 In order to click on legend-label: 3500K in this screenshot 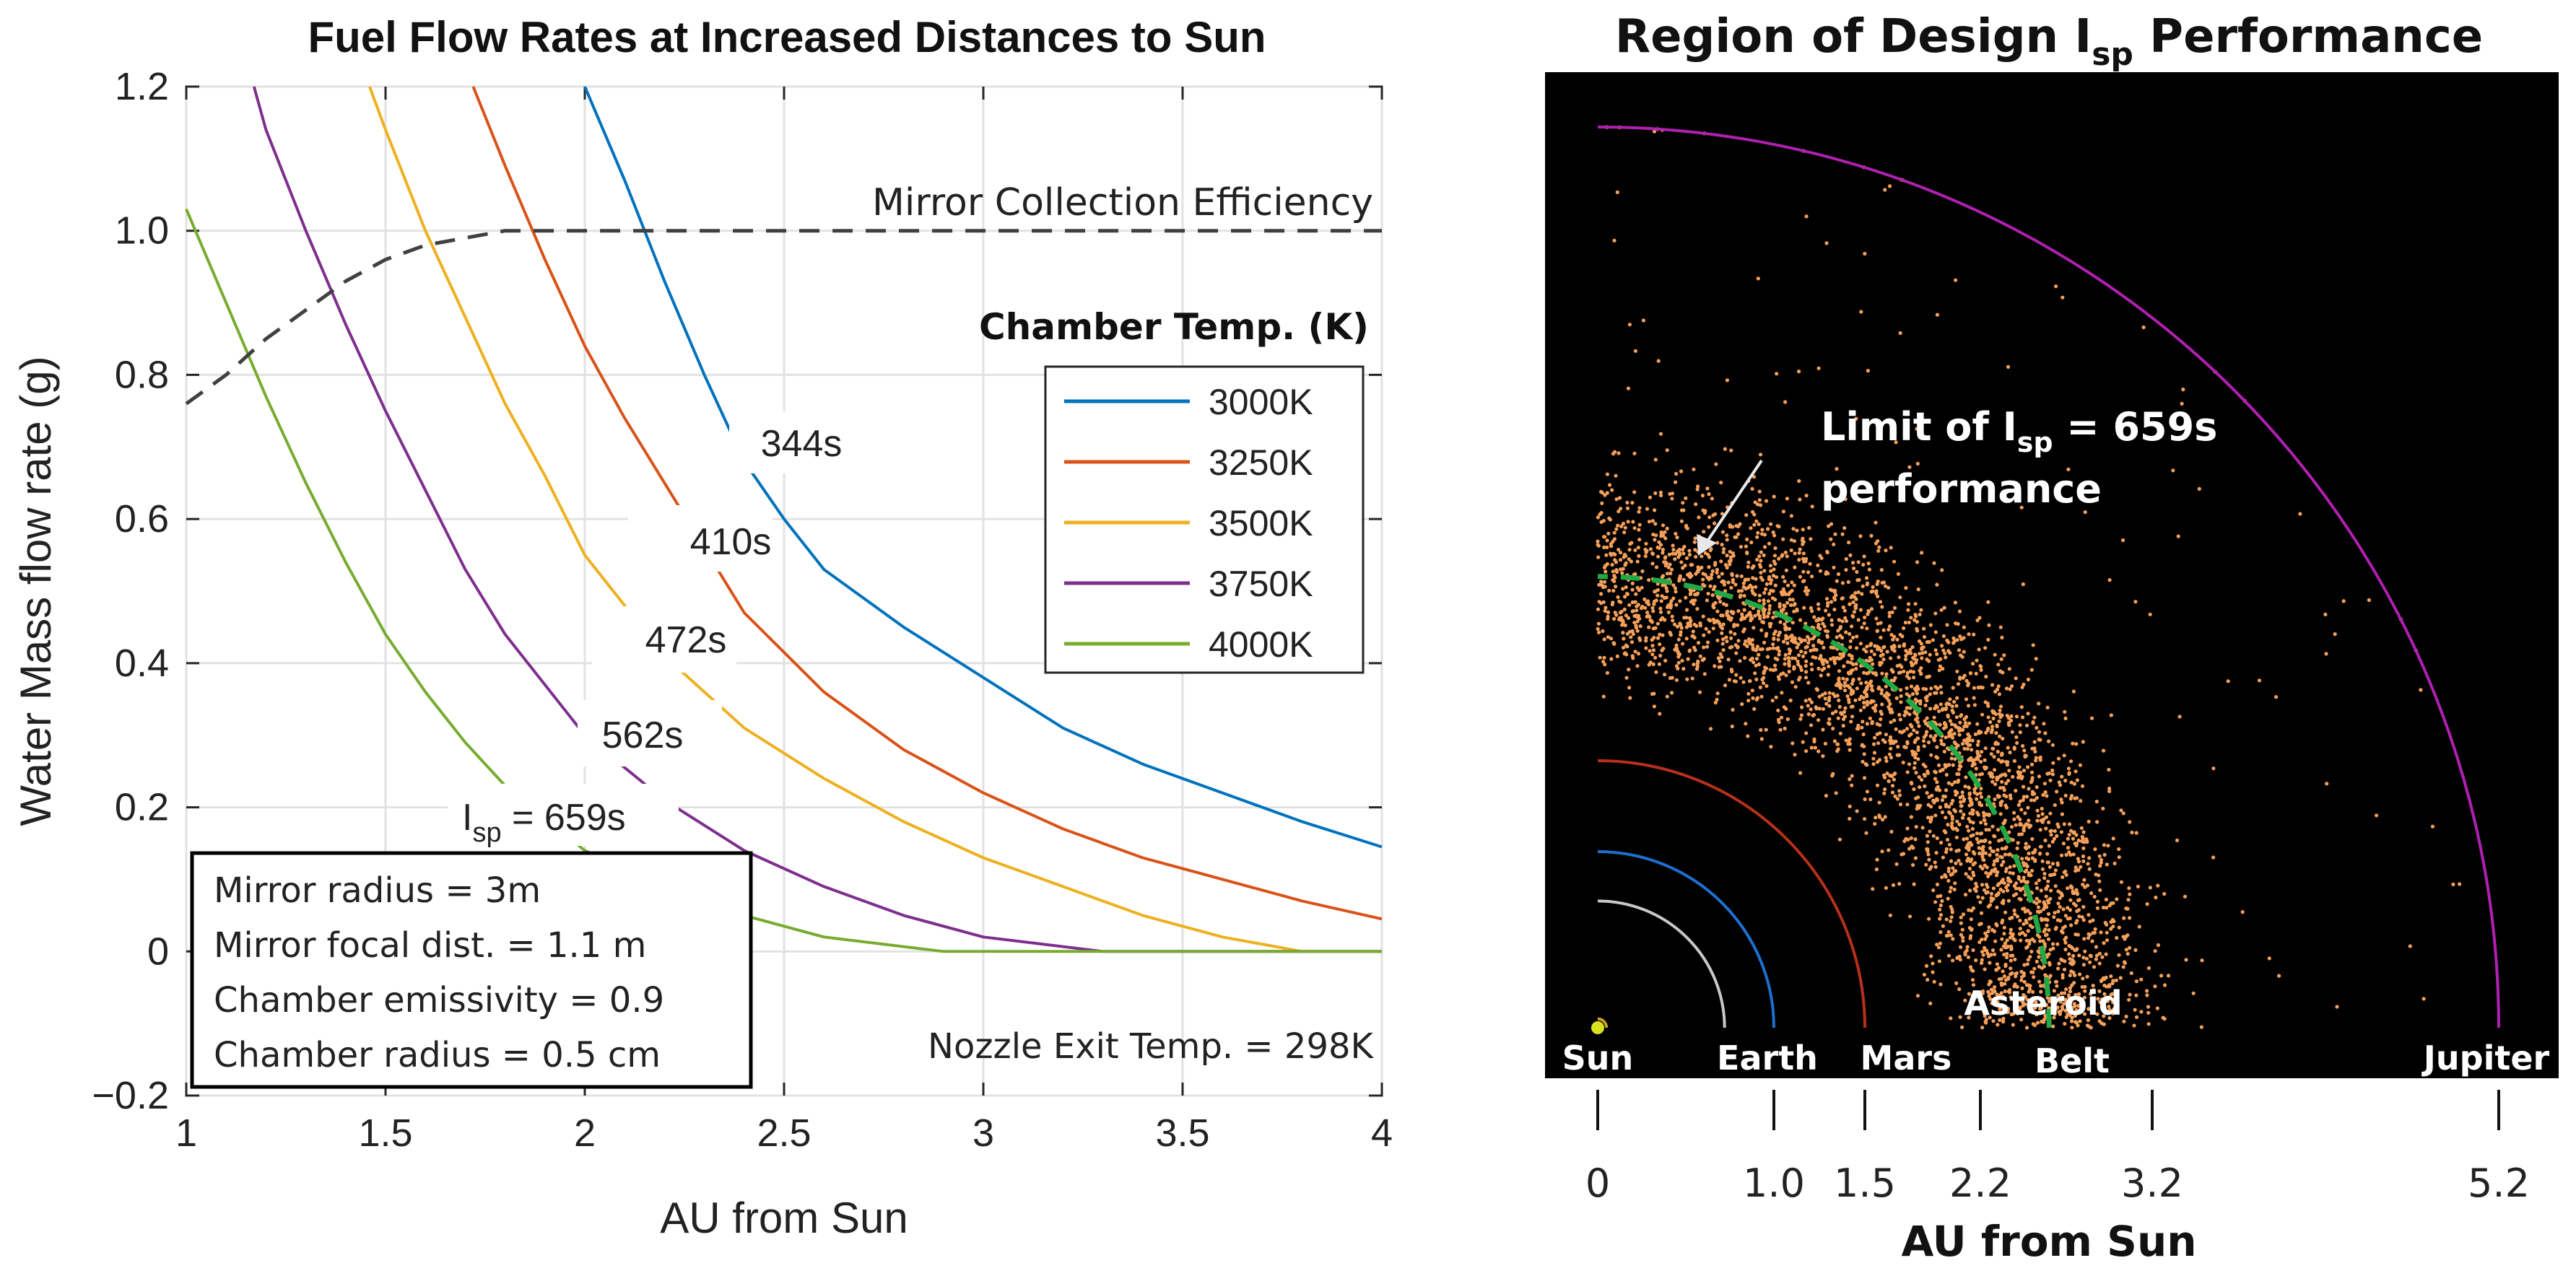, I will do `click(1261, 523)`.